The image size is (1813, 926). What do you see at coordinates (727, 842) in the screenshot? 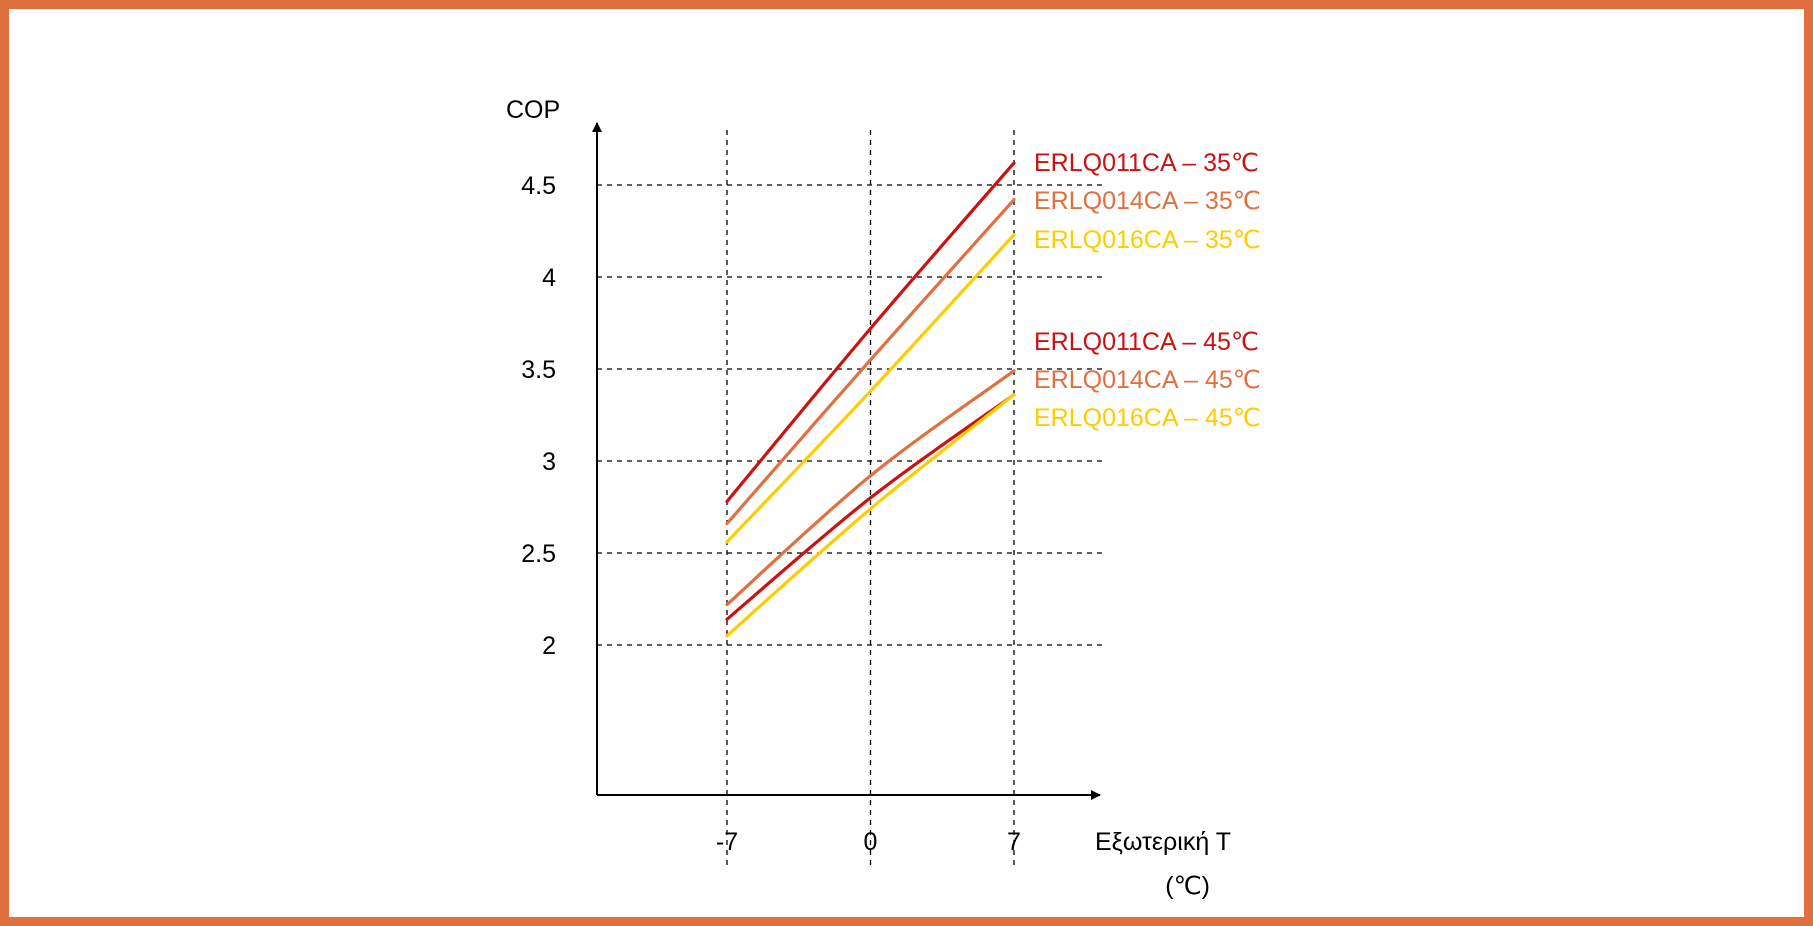
I see `x-tick-label: -7` at bounding box center [727, 842].